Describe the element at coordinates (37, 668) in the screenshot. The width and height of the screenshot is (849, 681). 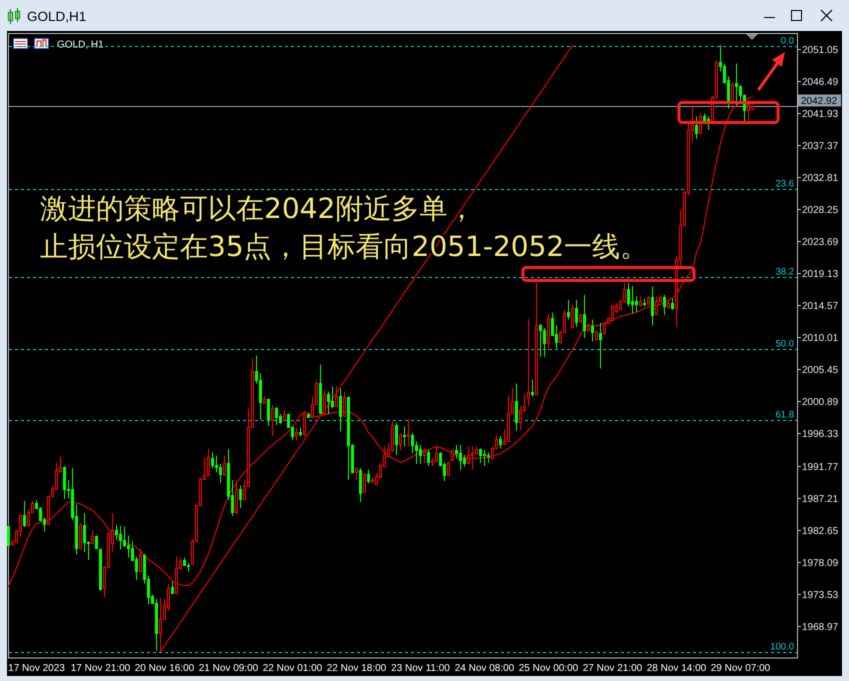
I see `x-tick-label: 17 Nov 2023` at that location.